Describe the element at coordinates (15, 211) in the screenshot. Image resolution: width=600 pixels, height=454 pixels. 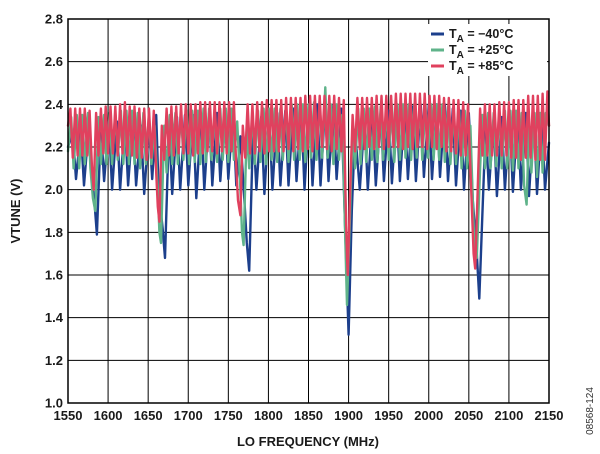
I see `y-axis-label: VTUNE (V)` at that location.